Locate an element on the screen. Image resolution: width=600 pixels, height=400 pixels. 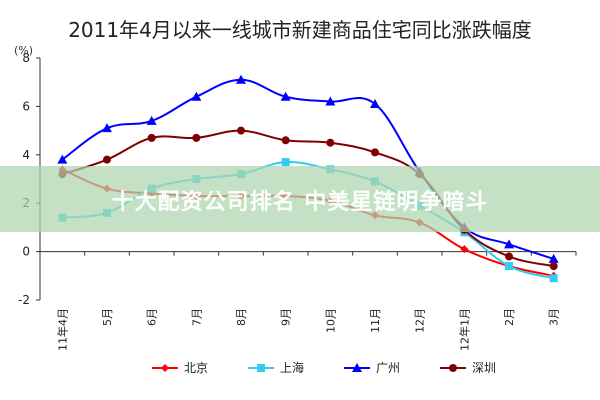
y-tick-label: 8 is located at coordinates (26, 58).